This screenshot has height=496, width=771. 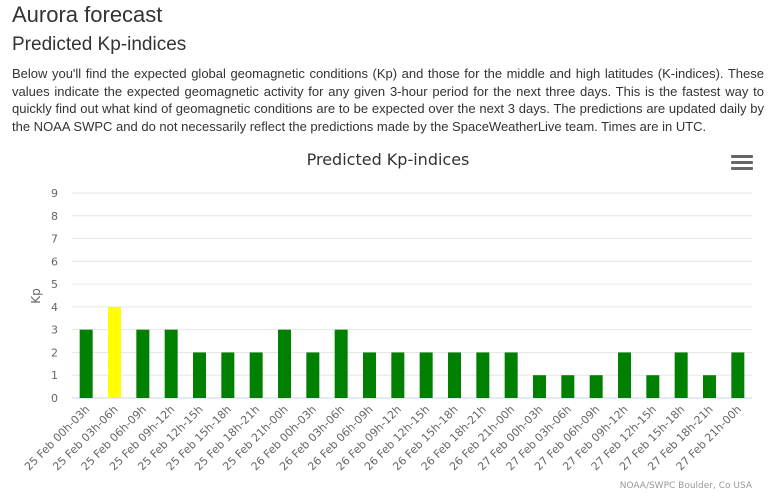 I want to click on section-title: Predicted Kp-indices, so click(x=99, y=44).